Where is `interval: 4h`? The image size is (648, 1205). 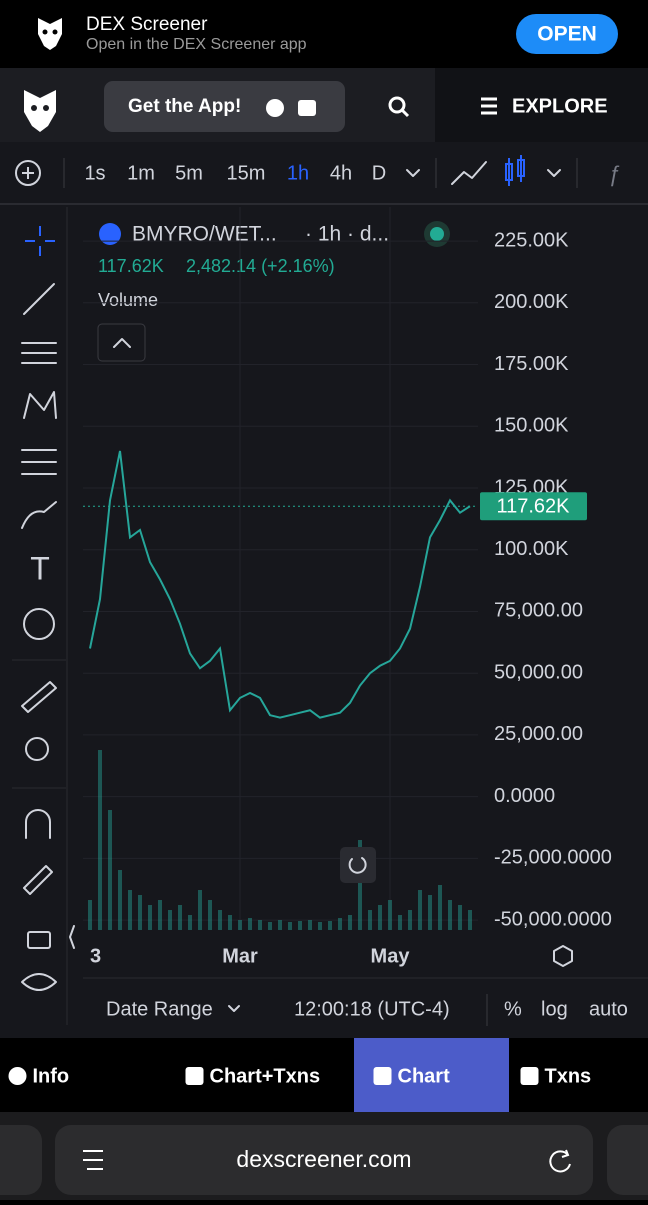
interval: 4h is located at coordinates (341, 173).